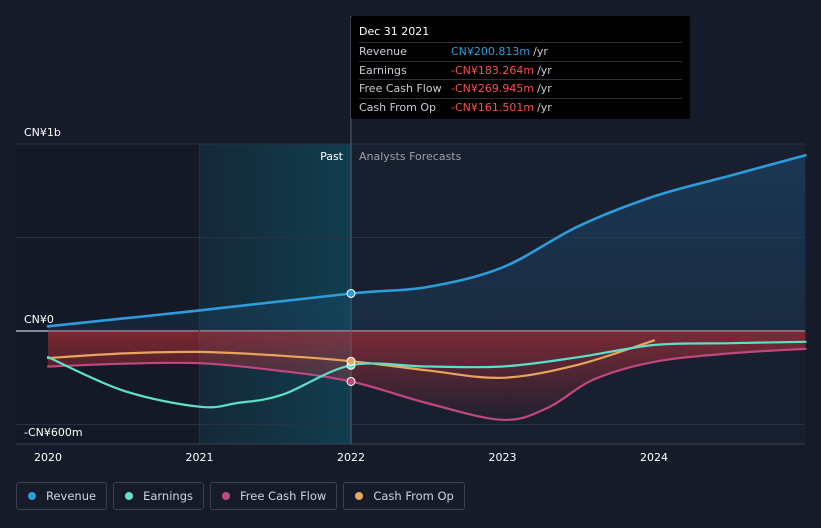 This screenshot has height=528, width=821. I want to click on legend-label: Revenue, so click(71, 496).